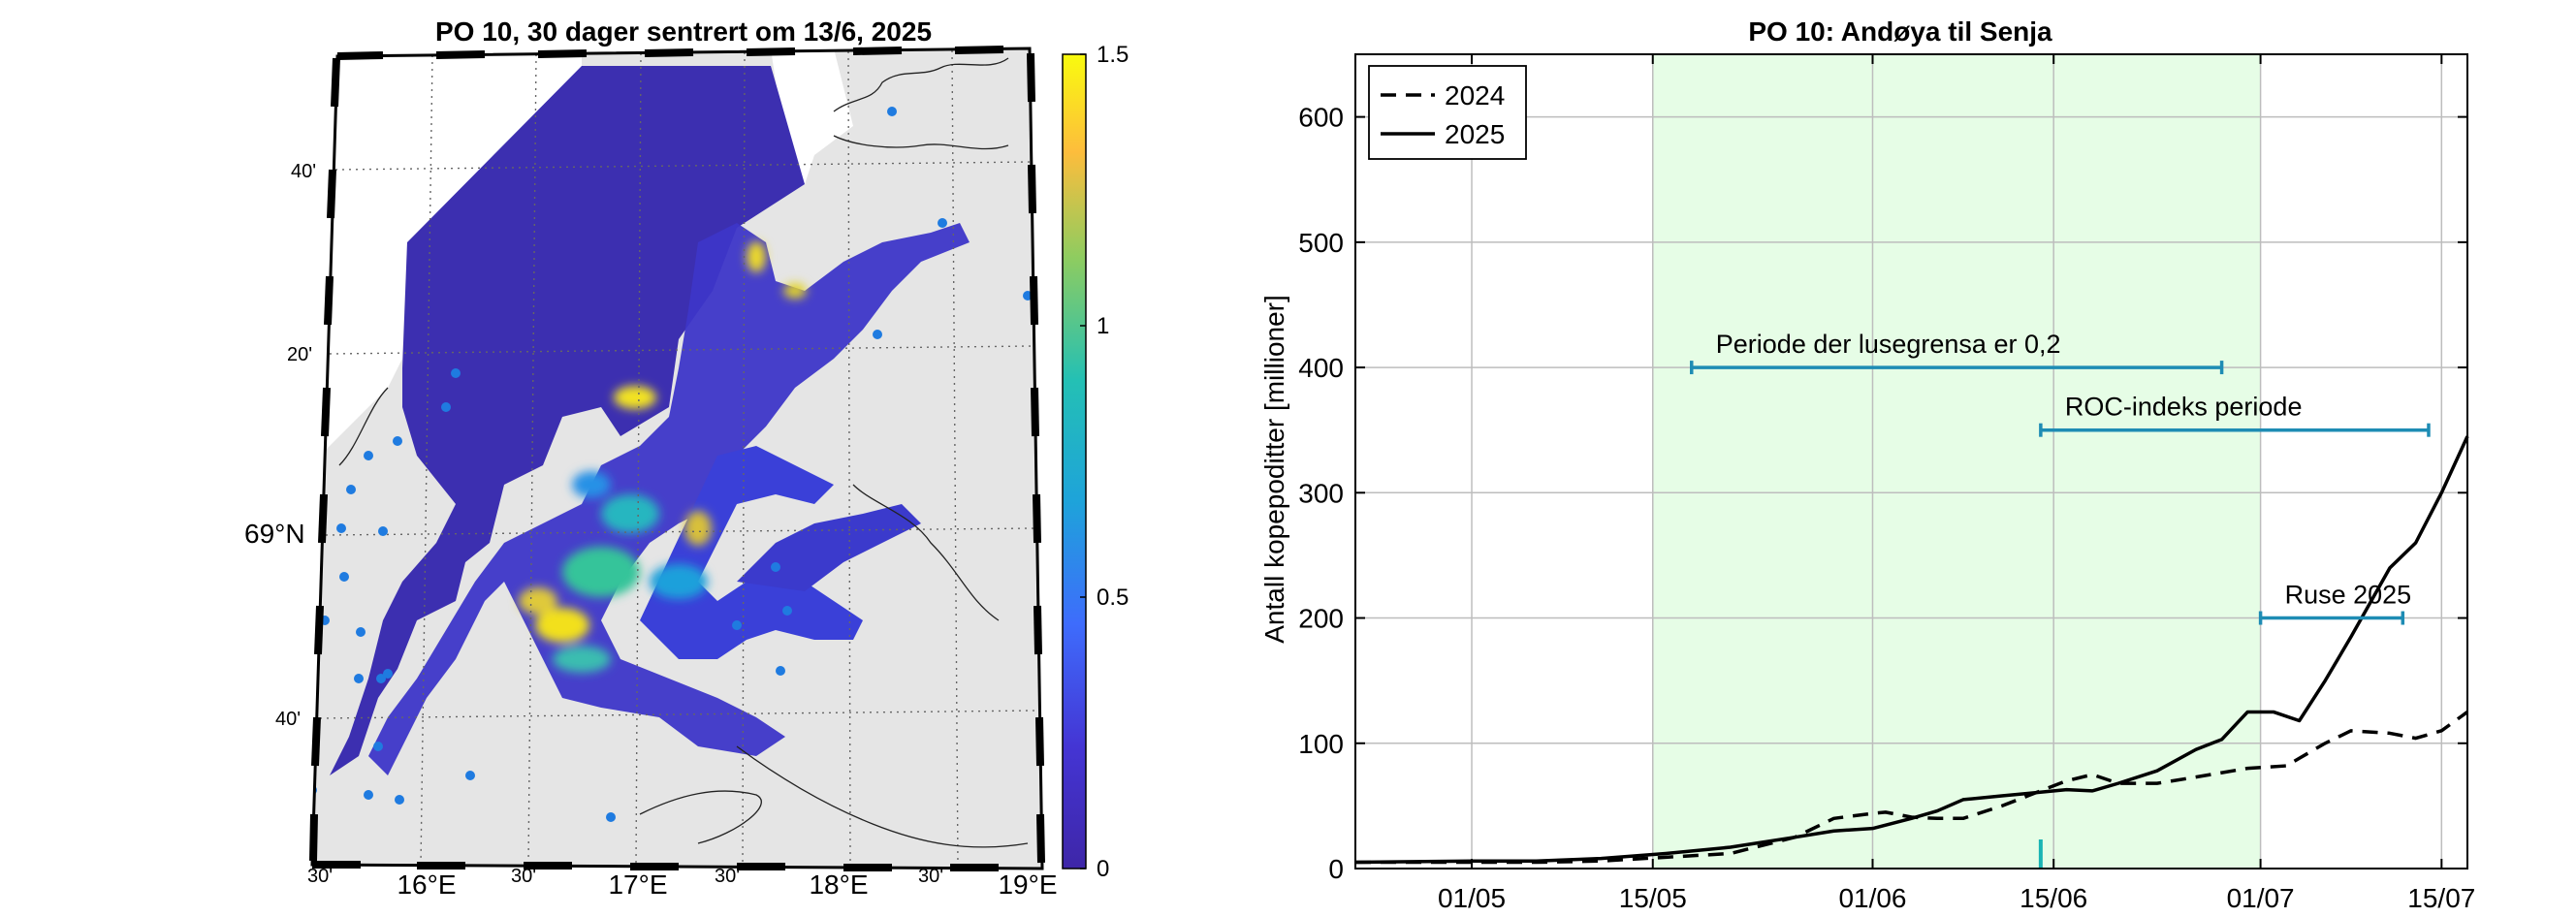 This screenshot has width=2576, height=917. Describe the element at coordinates (1447, 112) in the screenshot. I see `legend-box` at that location.